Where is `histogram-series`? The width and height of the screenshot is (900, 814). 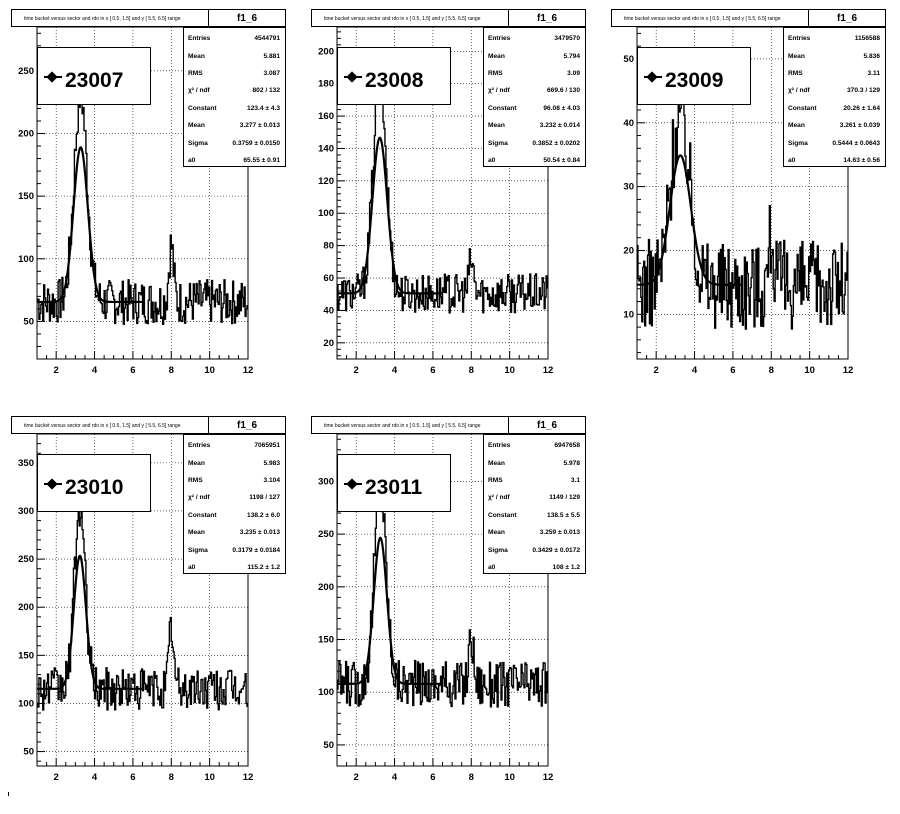
histogram-series is located at coordinates (442, 191).